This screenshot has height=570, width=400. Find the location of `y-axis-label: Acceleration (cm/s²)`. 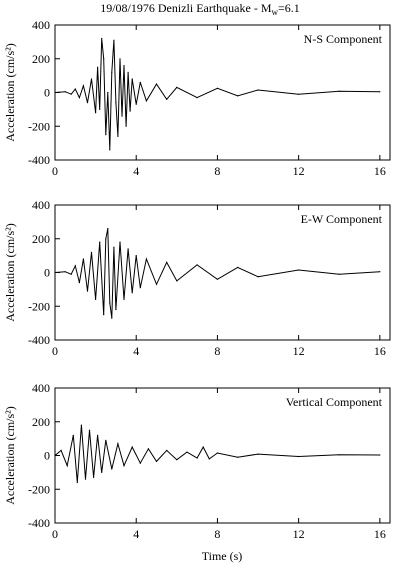

y-axis-label: Acceleration (cm/s²) is located at coordinates (10, 272).